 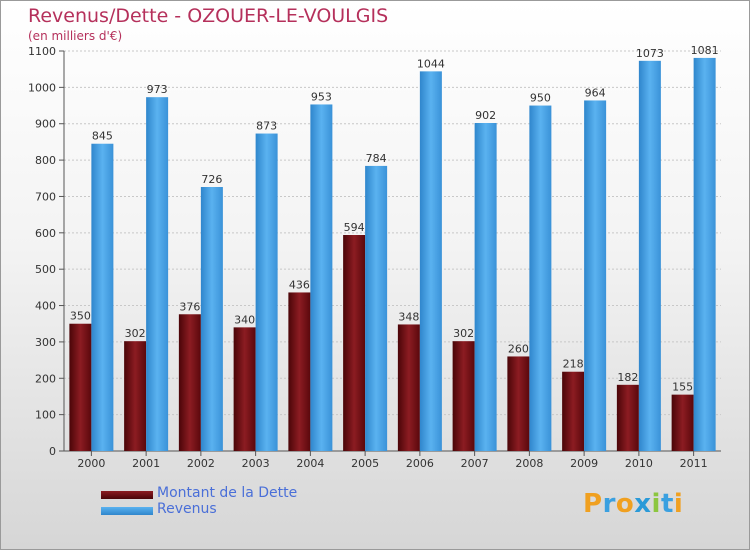 What do you see at coordinates (321, 96) in the screenshot?
I see `revenue-value-label: 953` at bounding box center [321, 96].